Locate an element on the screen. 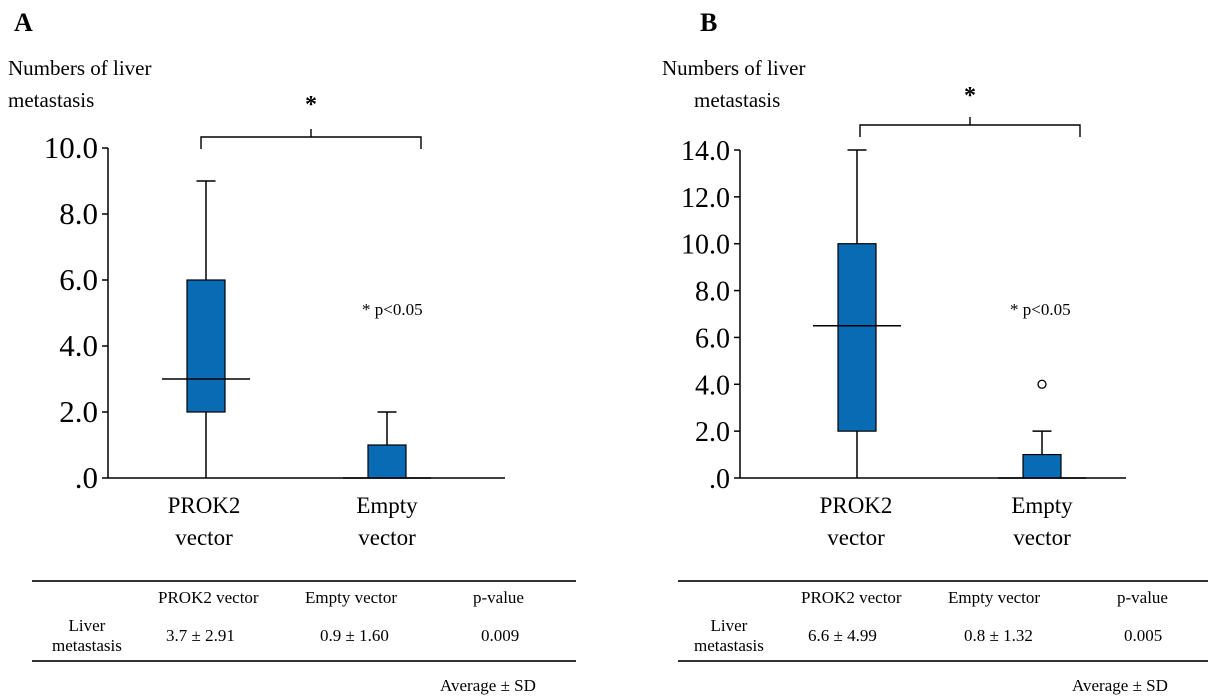 Image resolution: width=1214 pixels, height=696 pixels. y-tick-label: 14.0 is located at coordinates (705, 151).